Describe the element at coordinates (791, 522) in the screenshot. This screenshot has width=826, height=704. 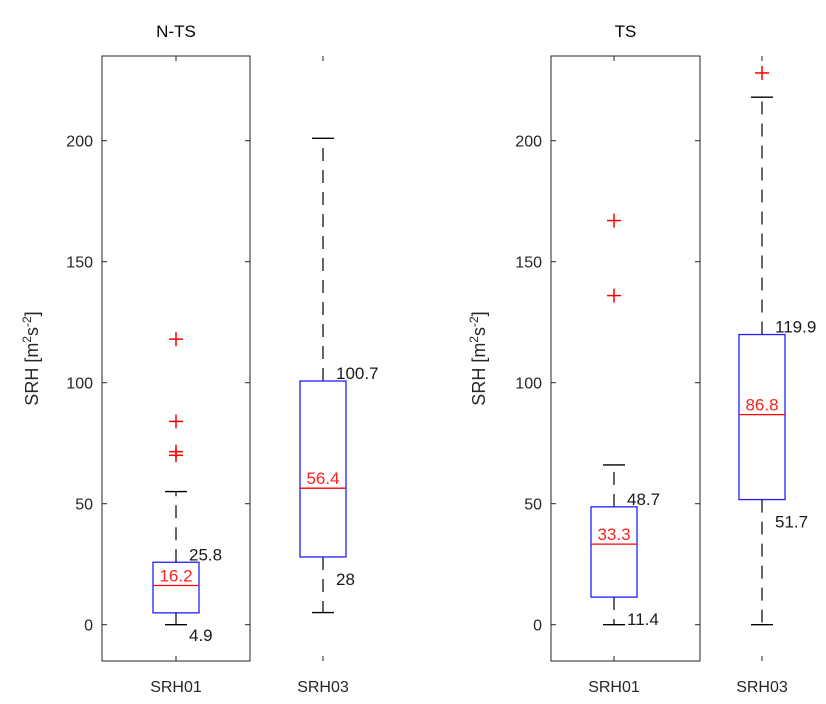
I see `q1-label: 51.7` at that location.